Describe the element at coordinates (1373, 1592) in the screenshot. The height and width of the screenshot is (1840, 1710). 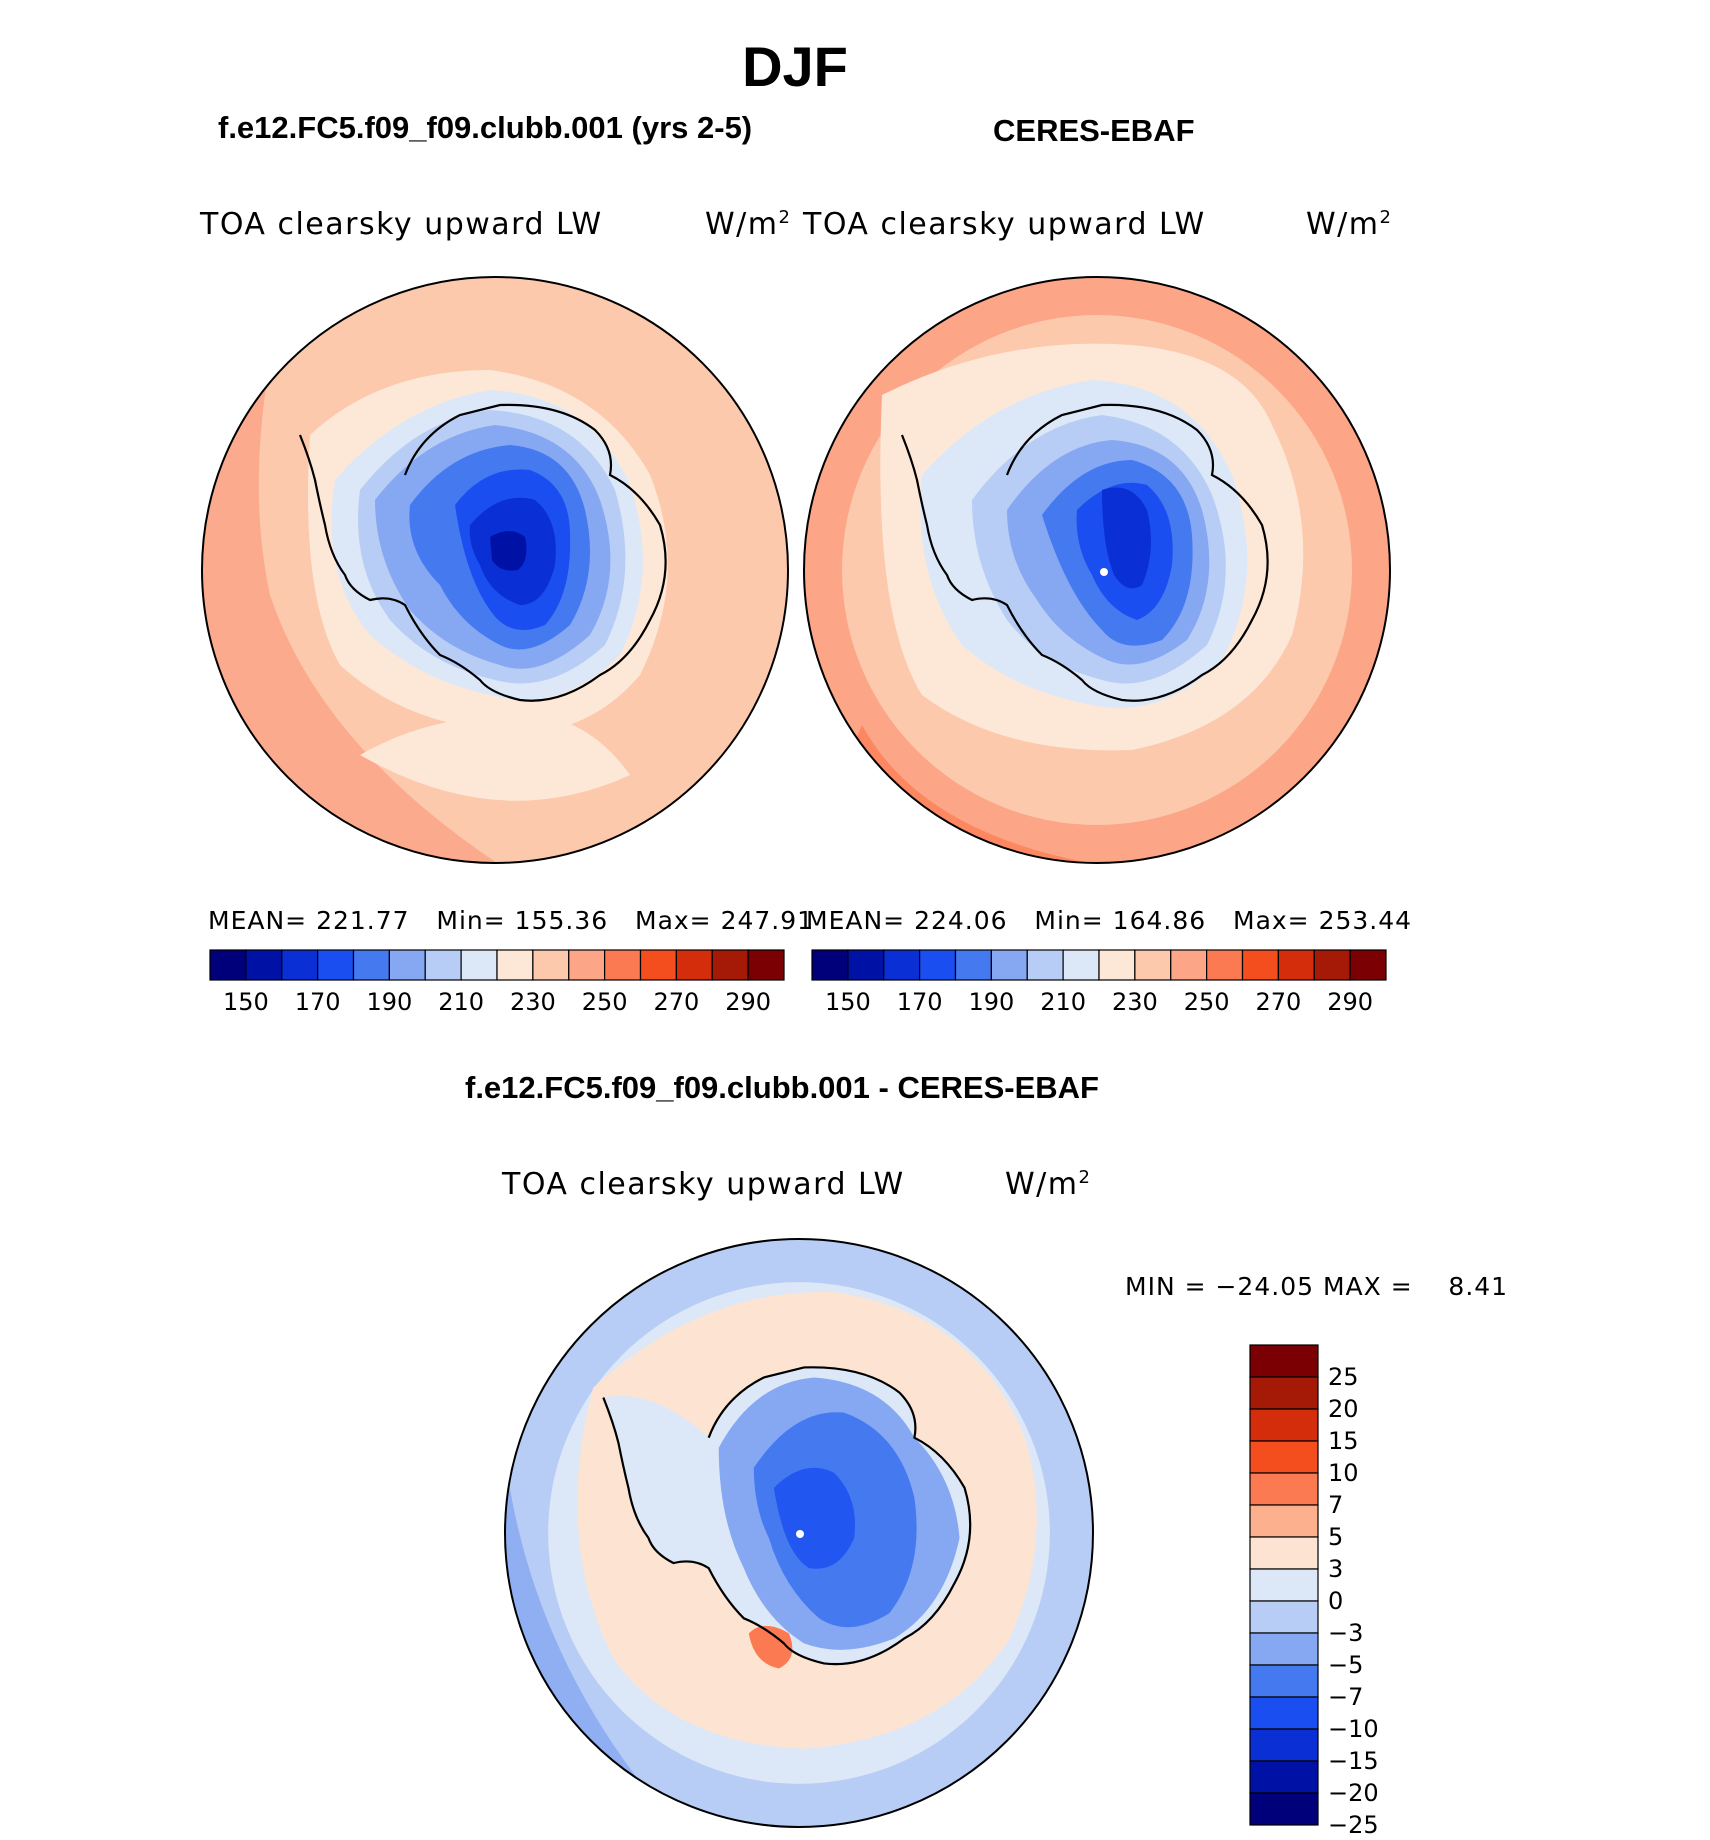
I see `diff-colorbar-ticks: 25 20 15 10 7 5 3 0 −3 −5 −7 −10 −15 −20 −25` at that location.